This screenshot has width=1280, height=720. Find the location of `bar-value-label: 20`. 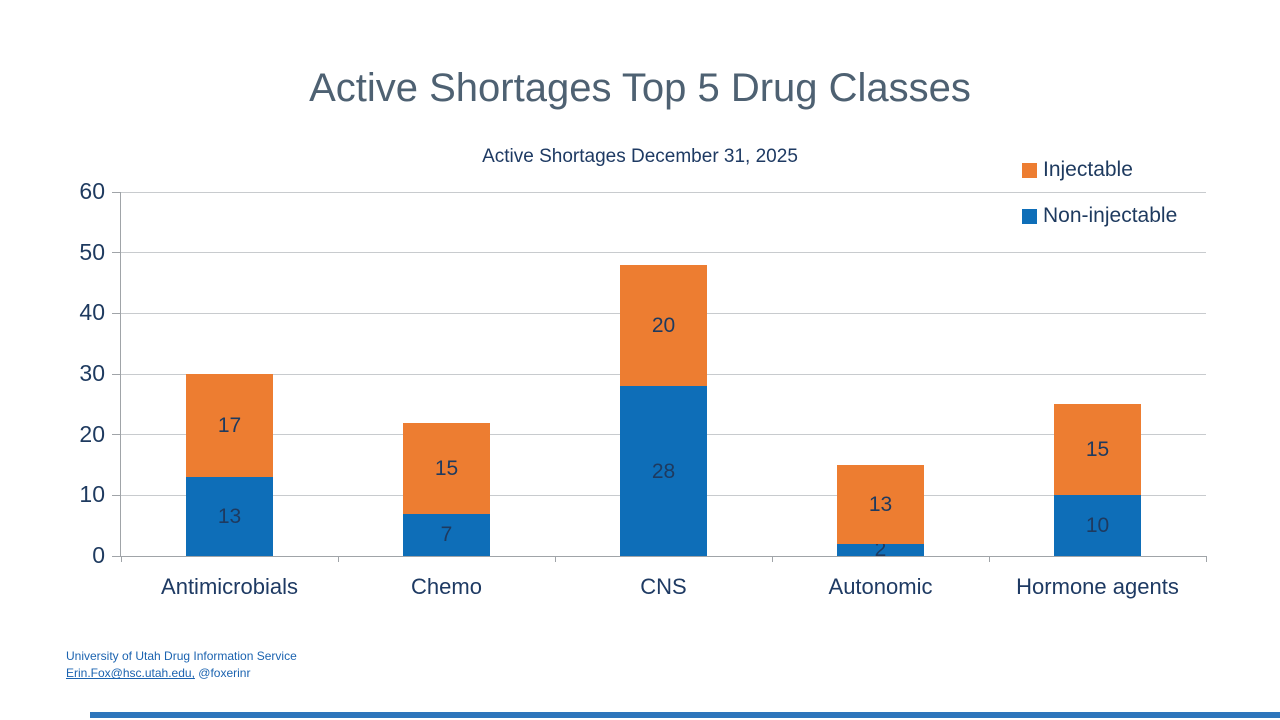

bar-value-label: 20 is located at coordinates (663, 325).